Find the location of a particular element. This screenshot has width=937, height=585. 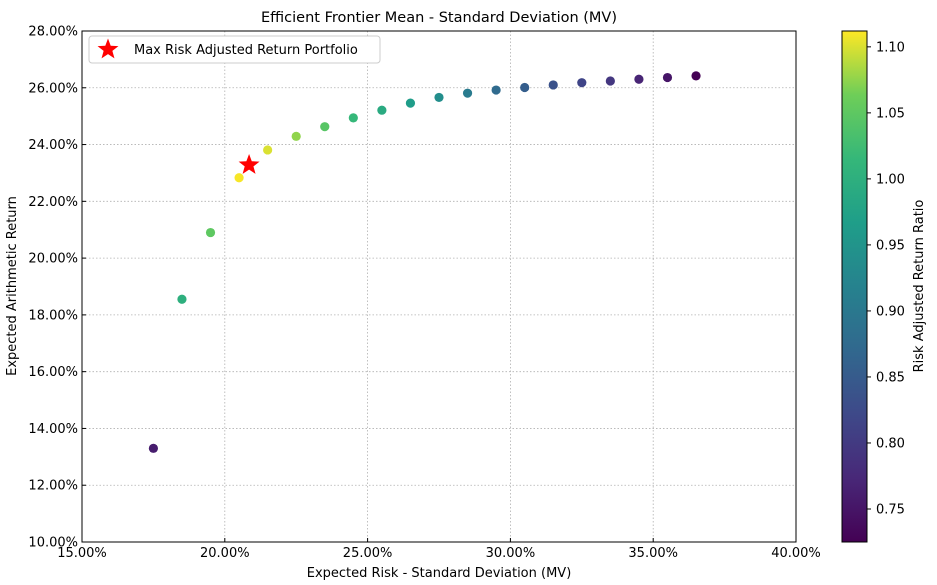

x-tick-label: 15.00% is located at coordinates (82, 553).